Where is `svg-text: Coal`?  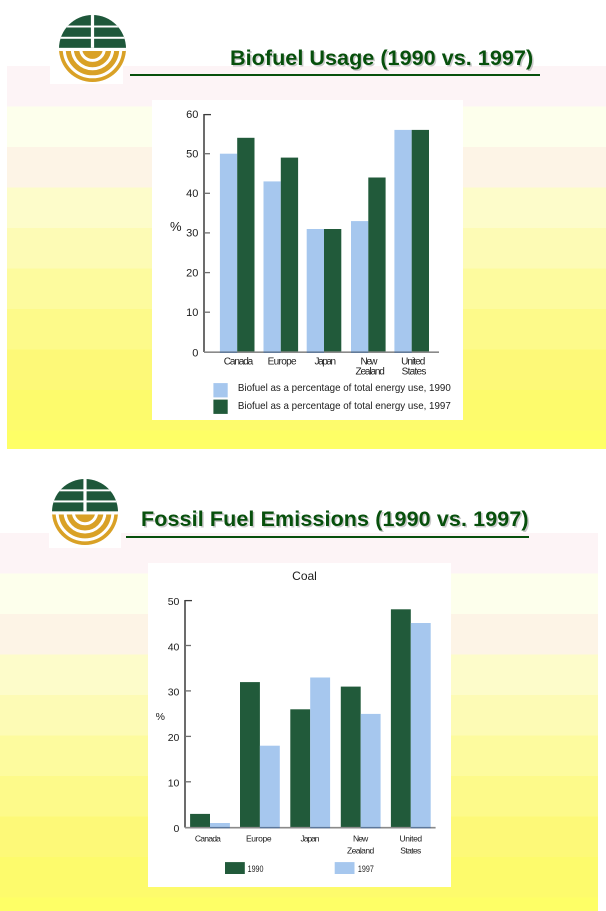 svg-text: Coal is located at coordinates (304, 576).